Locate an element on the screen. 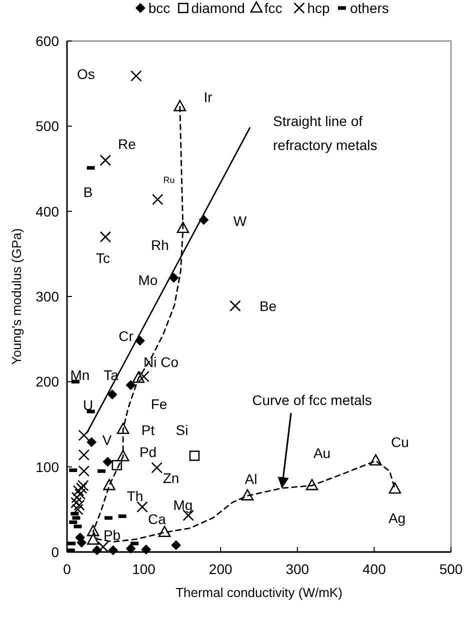  annotation: Ru is located at coordinates (169, 180).